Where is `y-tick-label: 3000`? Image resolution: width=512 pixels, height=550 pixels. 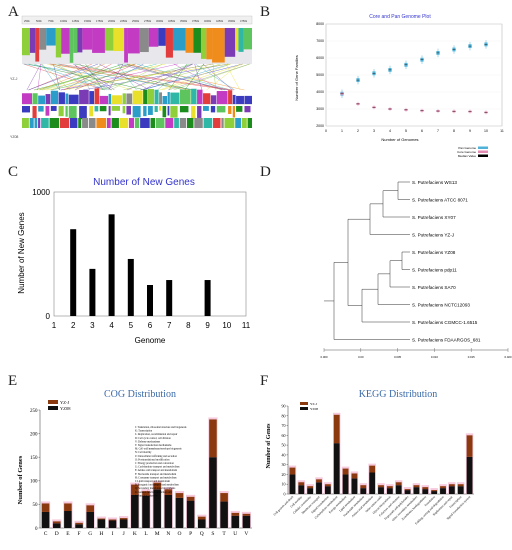
y-tick-label: 3000 is located at coordinates (320, 109).